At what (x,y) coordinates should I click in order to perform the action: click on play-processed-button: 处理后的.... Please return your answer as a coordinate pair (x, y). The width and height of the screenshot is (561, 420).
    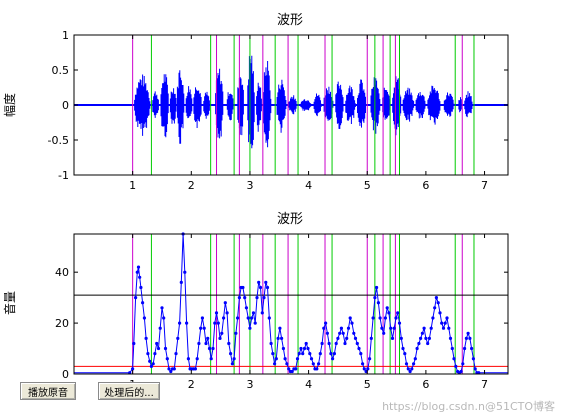
    Looking at the image, I should click on (129, 391).